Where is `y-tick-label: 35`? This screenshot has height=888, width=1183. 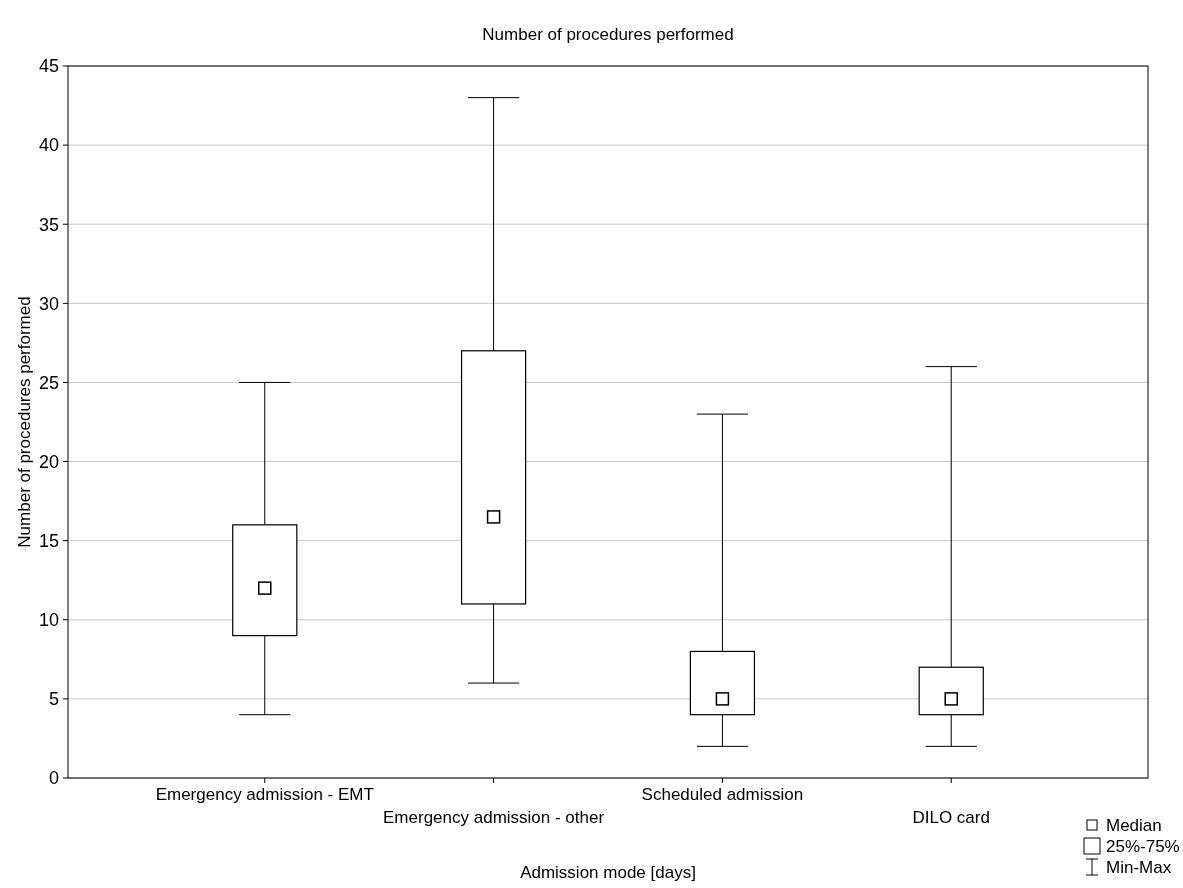
y-tick-label: 35 is located at coordinates (48, 224).